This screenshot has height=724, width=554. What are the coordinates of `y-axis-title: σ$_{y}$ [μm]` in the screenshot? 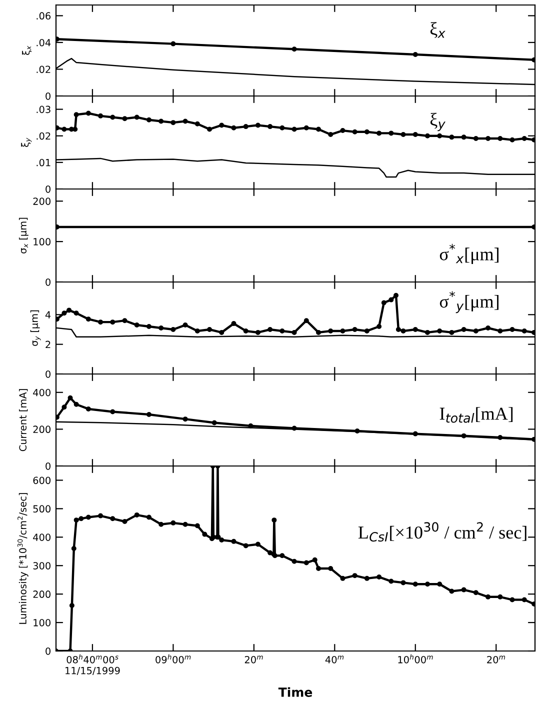 It's located at (35, 328).